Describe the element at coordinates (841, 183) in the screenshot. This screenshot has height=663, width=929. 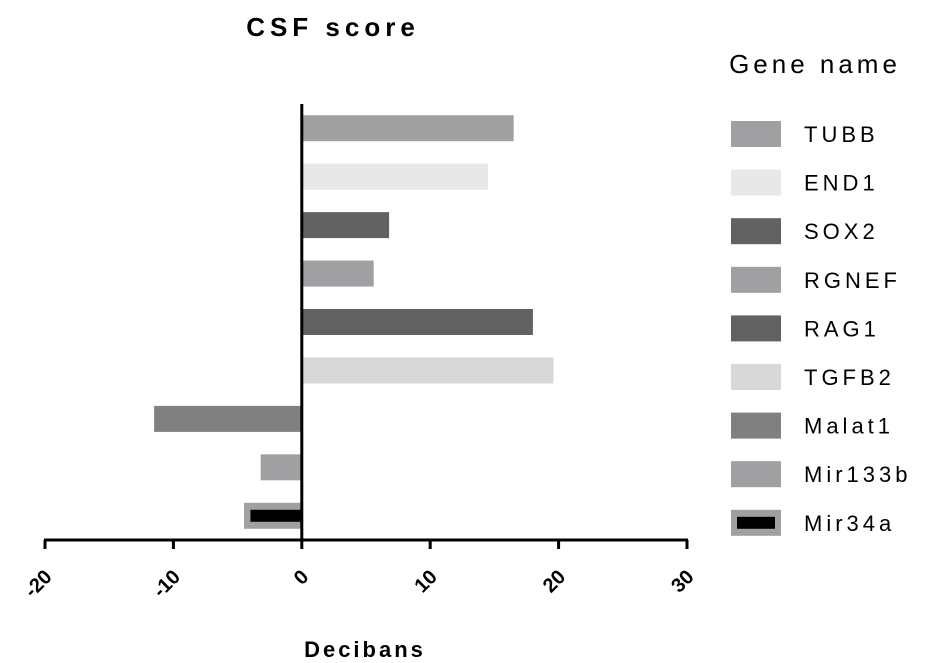
I see `legend-label-end1: END1` at that location.